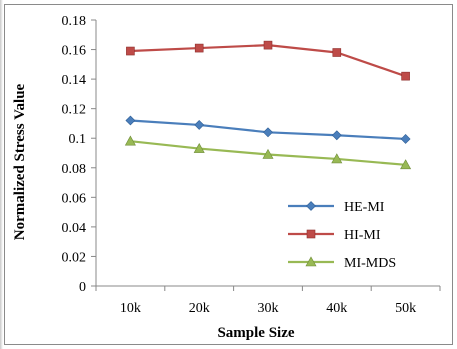  Describe the element at coordinates (130, 308) in the screenshot. I see `x-tick-label: 10k` at that location.